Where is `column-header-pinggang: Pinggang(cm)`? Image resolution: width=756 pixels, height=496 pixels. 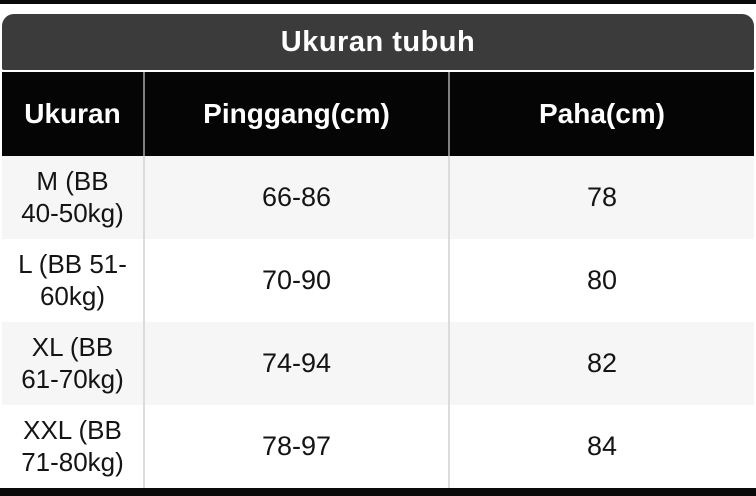 column-header-pinggang: Pinggang(cm) is located at coordinates (295, 114).